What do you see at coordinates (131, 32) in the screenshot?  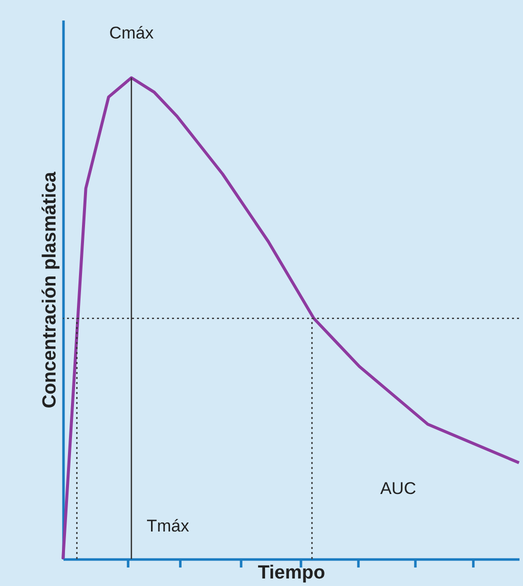 I see `text: Cmáx` at bounding box center [131, 32].